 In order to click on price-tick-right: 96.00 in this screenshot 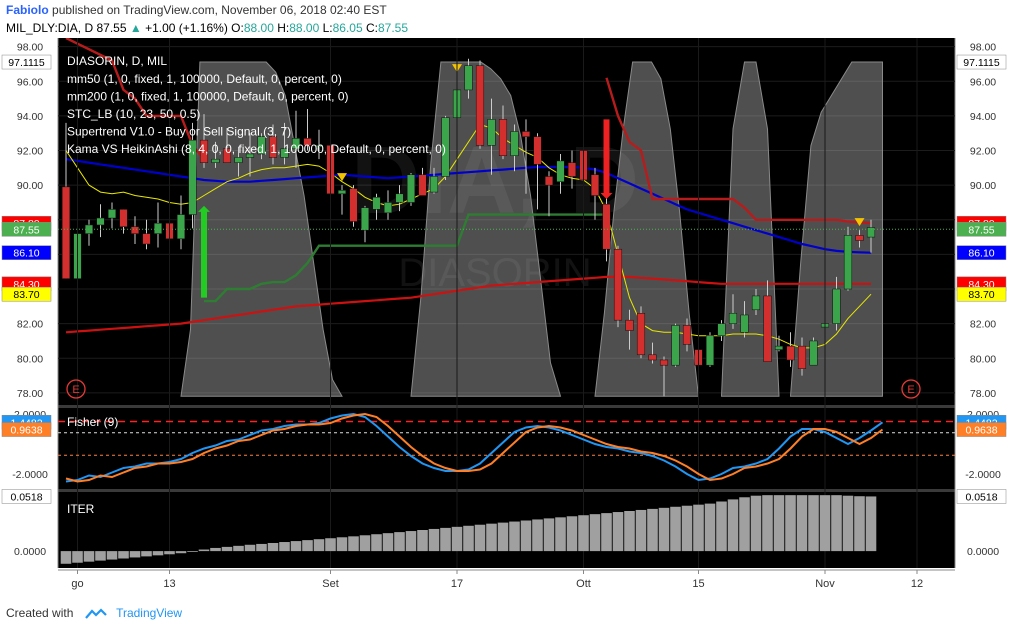, I will do `click(983, 82)`.